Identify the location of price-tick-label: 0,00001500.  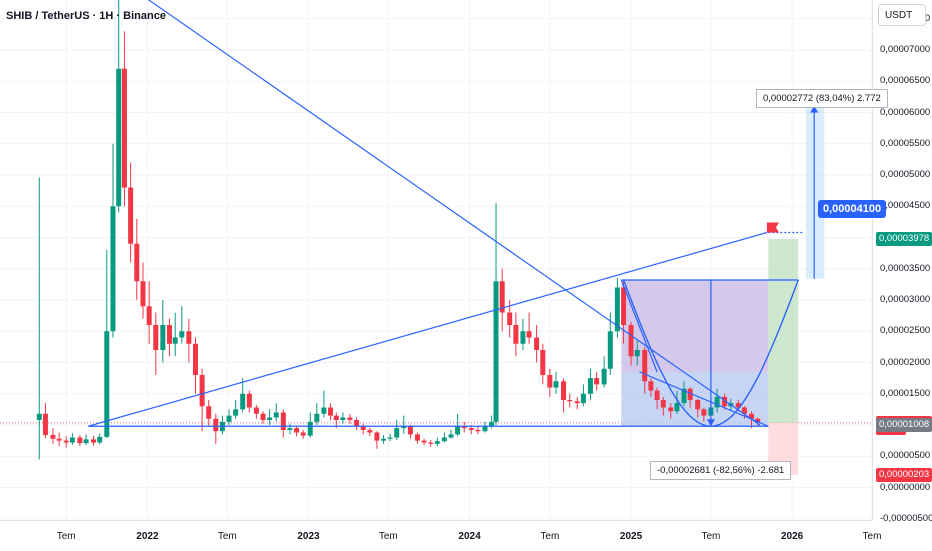
(905, 393).